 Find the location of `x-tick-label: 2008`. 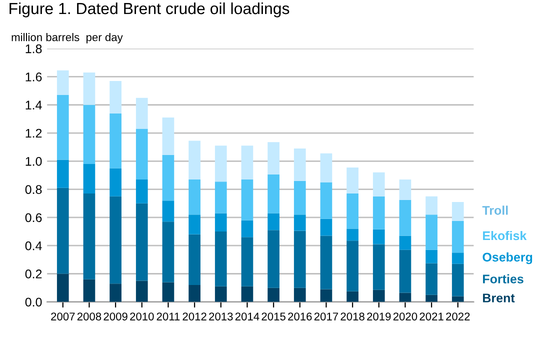

x-tick-label: 2008 is located at coordinates (89, 316).